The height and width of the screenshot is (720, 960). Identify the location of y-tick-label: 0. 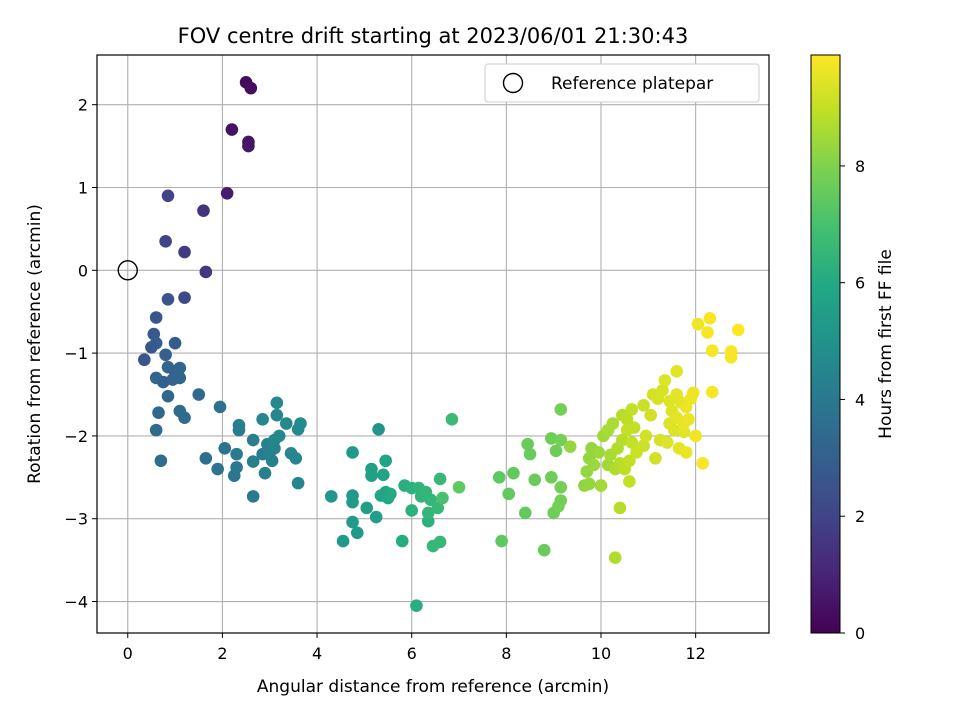
(83, 270).